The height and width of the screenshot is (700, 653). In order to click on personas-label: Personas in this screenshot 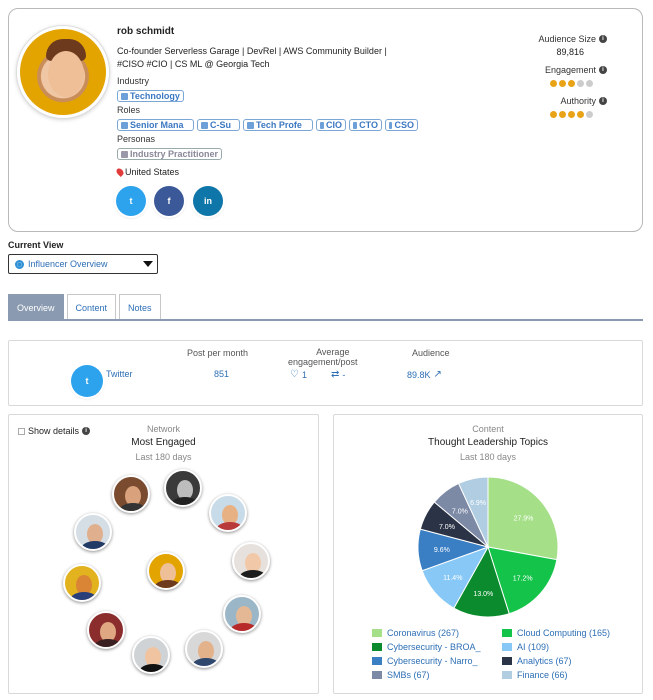, I will do `click(136, 139)`.